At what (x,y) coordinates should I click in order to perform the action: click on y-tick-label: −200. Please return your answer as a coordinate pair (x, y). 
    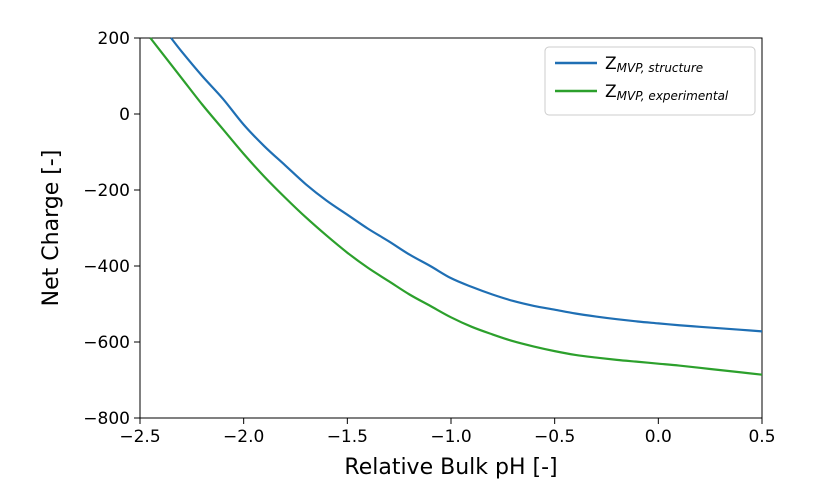
    Looking at the image, I should click on (106, 191).